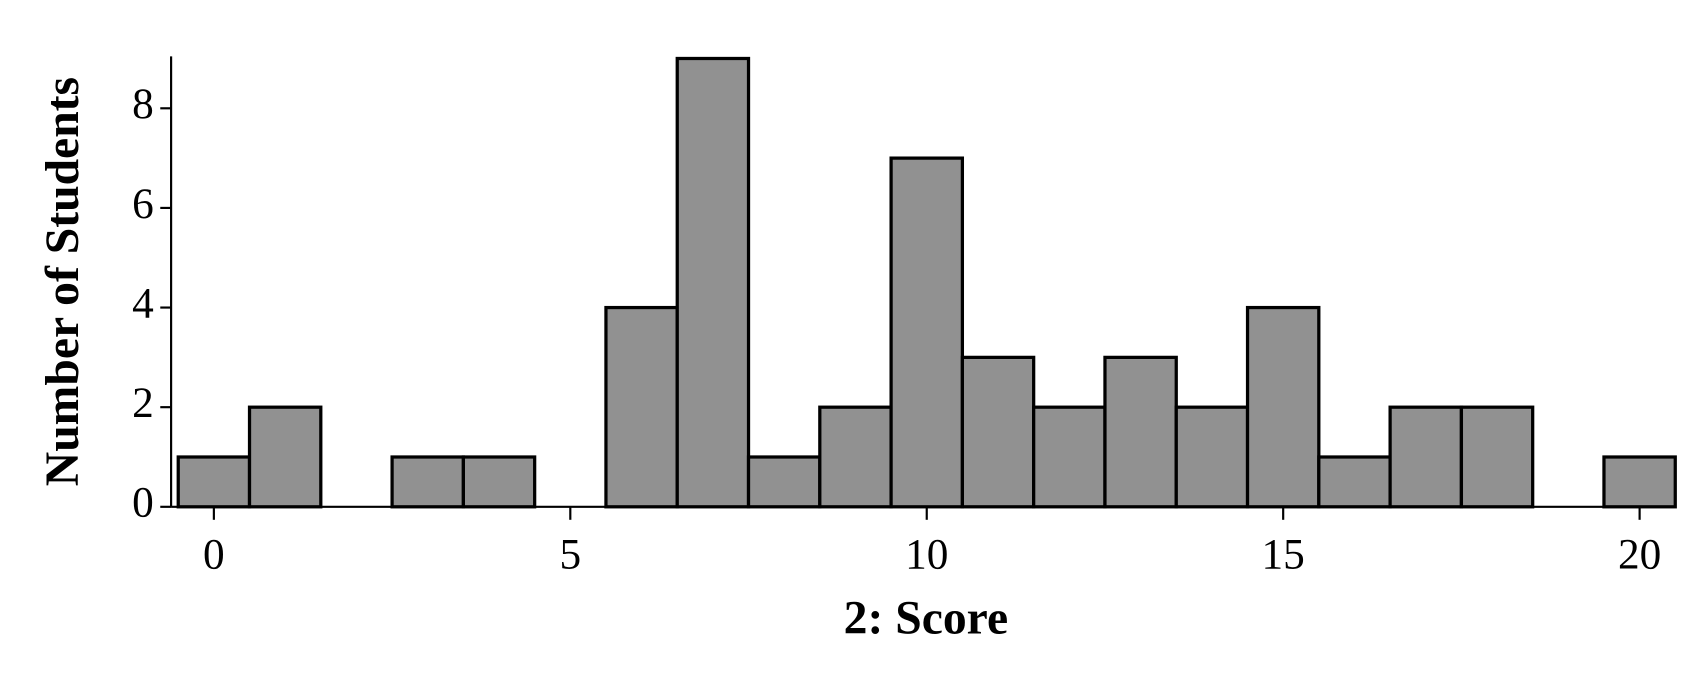 This screenshot has width=1698, height=679. What do you see at coordinates (143, 503) in the screenshot?
I see `y-tick-label: 0` at bounding box center [143, 503].